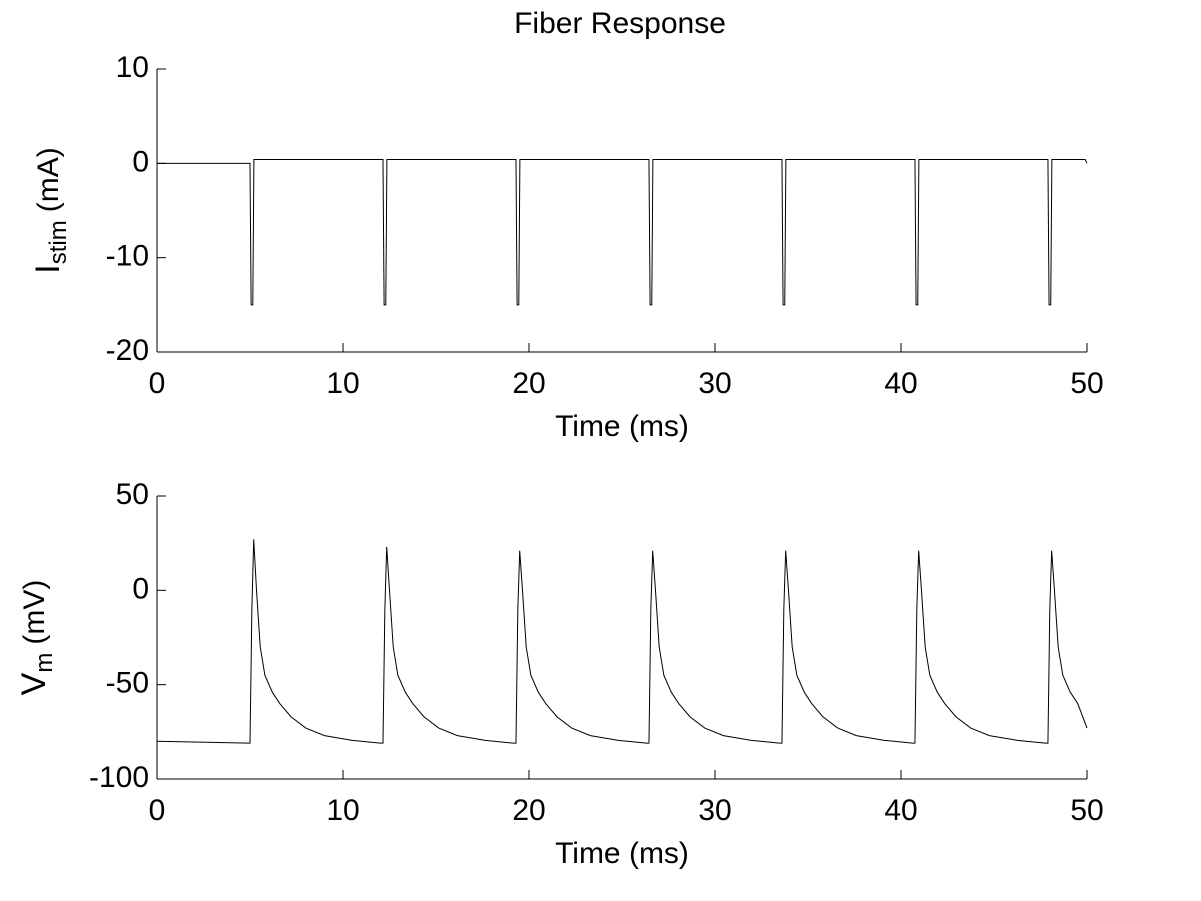 This screenshot has height=901, width=1201. What do you see at coordinates (127, 683) in the screenshot?
I see `y-tick-label: -50` at bounding box center [127, 683].